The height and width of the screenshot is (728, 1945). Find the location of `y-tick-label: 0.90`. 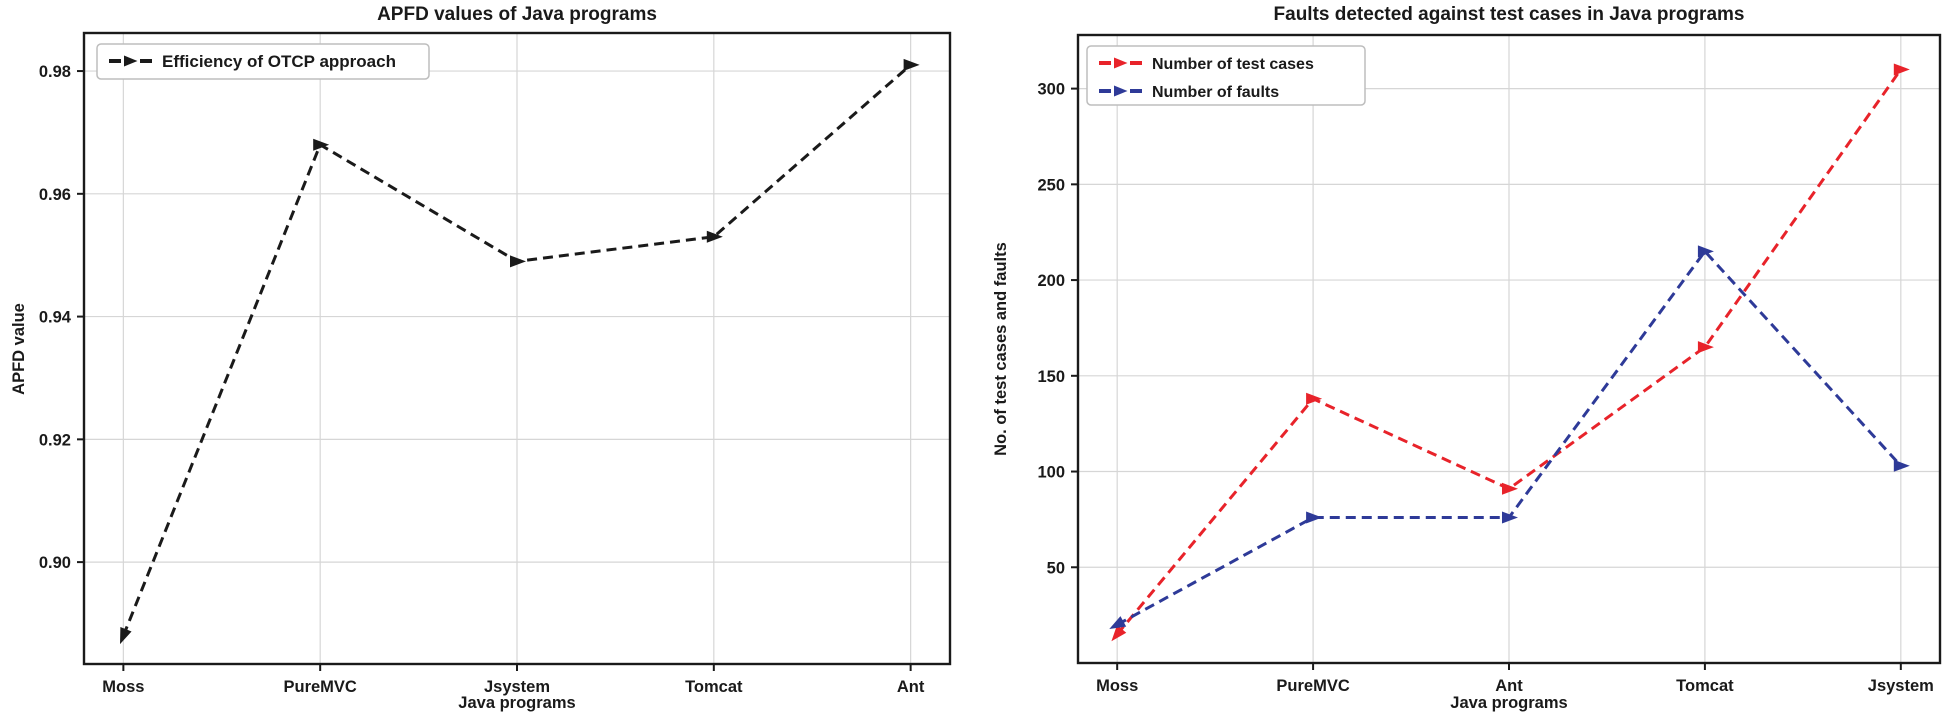

y-tick-label: 0.90 is located at coordinates (55, 563).